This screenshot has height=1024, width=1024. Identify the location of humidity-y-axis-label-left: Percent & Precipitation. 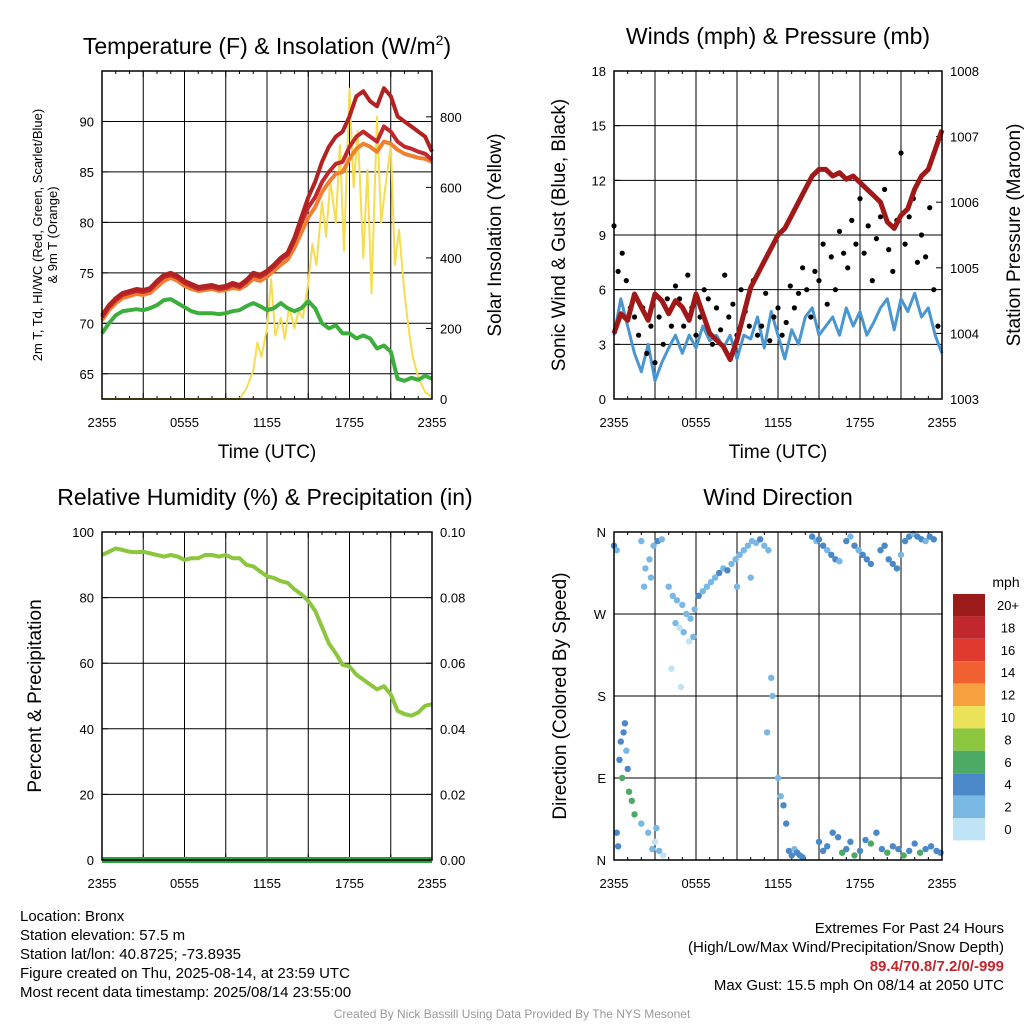
(35, 695).